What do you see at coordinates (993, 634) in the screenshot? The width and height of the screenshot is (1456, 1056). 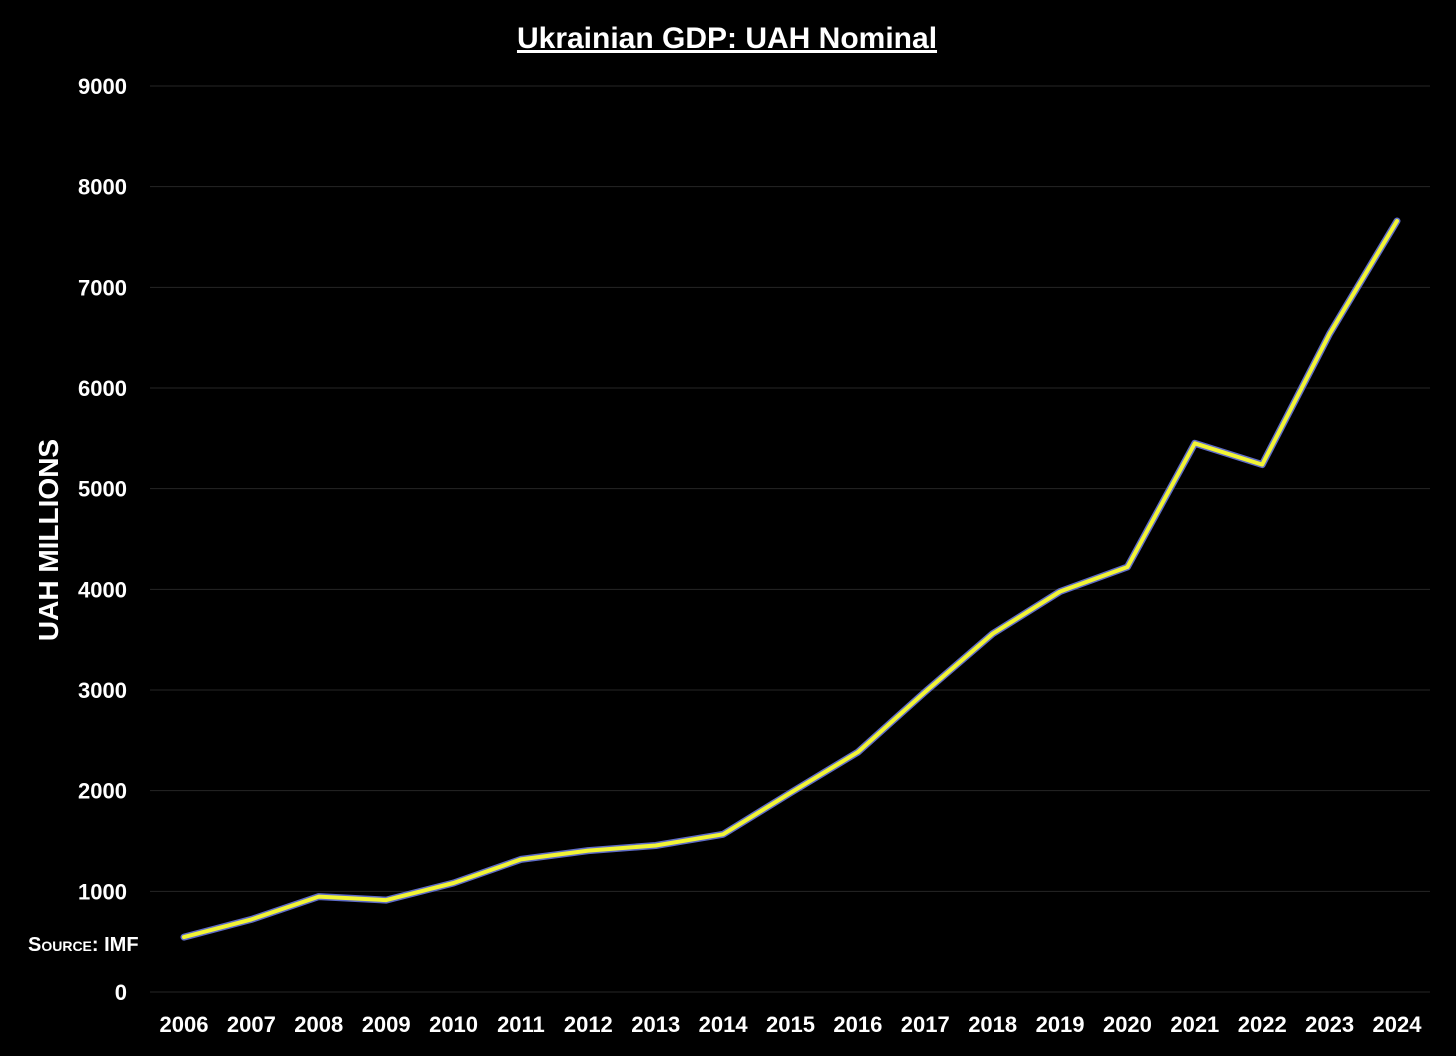 I see `data-point-2018` at bounding box center [993, 634].